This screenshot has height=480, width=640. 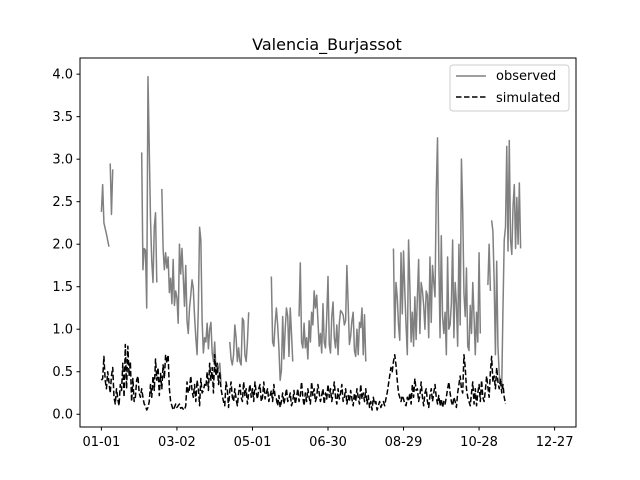 I want to click on y-tick-label: 0.0, so click(x=62, y=415).